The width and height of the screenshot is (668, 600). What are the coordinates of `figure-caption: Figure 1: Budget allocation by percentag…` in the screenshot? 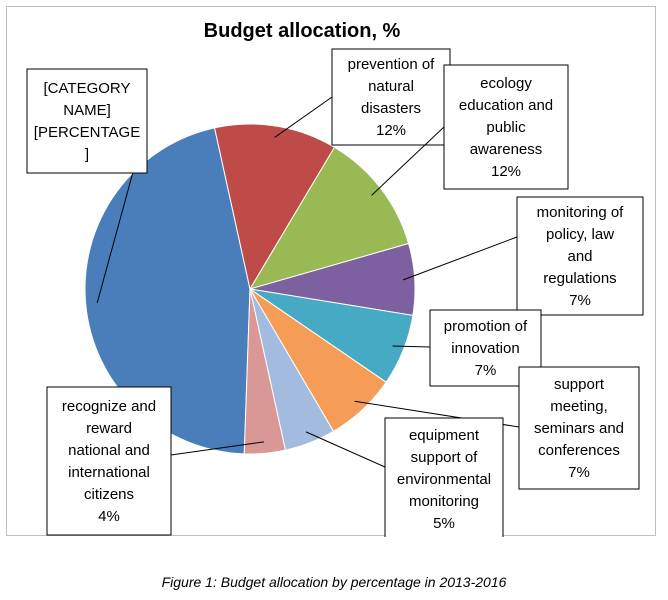 It's located at (334, 582).